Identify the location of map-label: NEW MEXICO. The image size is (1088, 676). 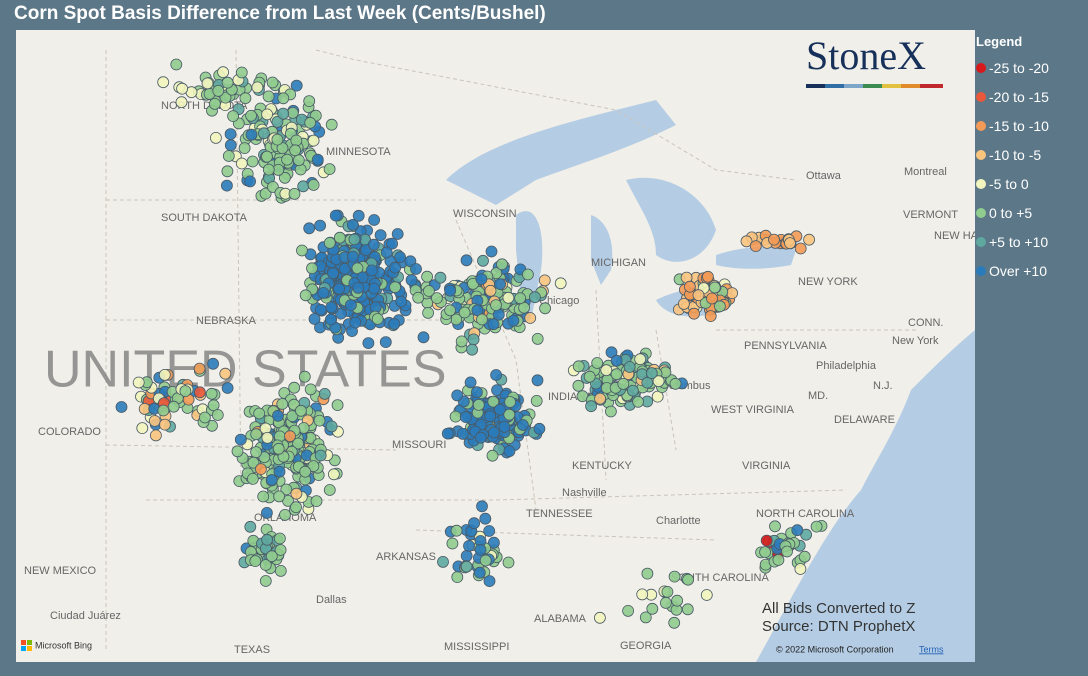
(60, 571).